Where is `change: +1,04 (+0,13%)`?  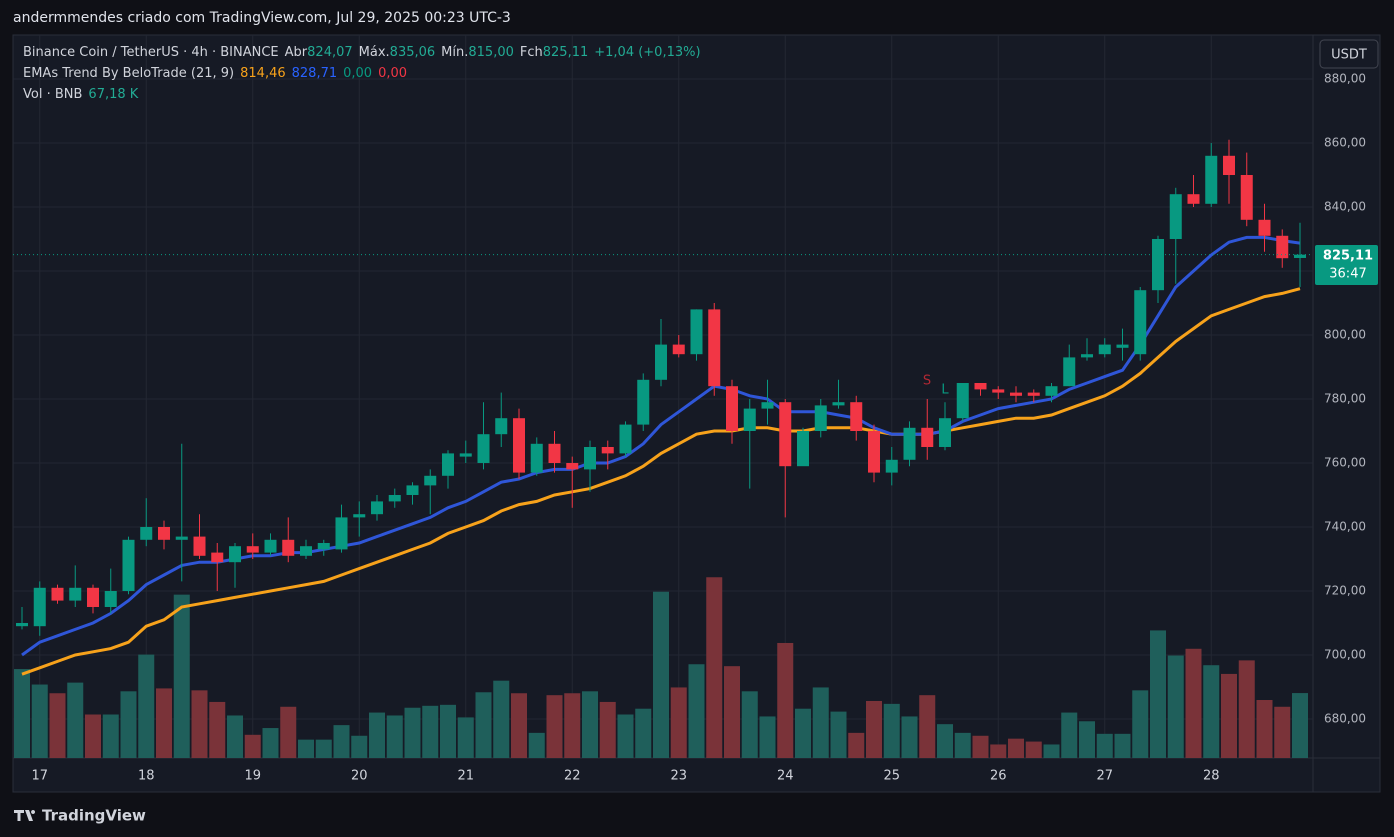
change: +1,04 (+0,13%) is located at coordinates (647, 52).